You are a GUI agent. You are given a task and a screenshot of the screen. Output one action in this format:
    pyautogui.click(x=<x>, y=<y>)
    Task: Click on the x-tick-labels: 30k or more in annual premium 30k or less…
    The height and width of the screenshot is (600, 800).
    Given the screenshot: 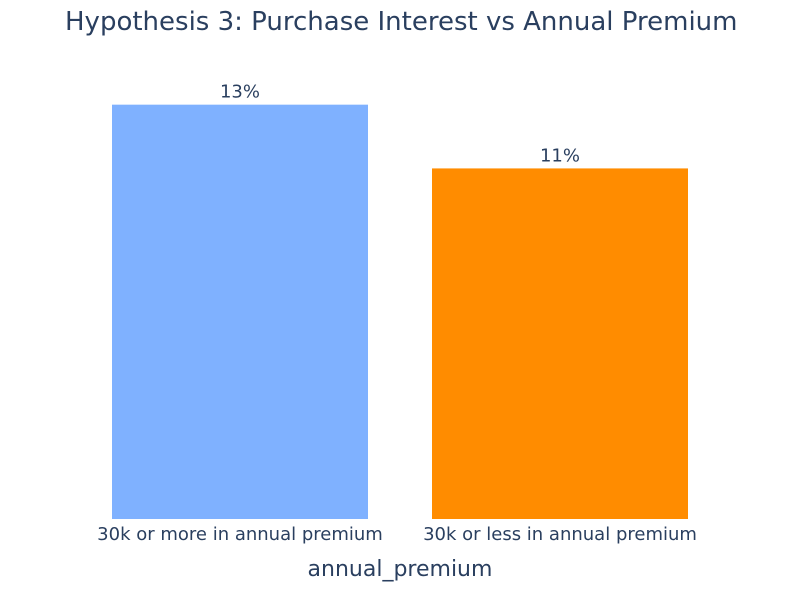 What is the action you would take?
    pyautogui.click(x=397, y=534)
    